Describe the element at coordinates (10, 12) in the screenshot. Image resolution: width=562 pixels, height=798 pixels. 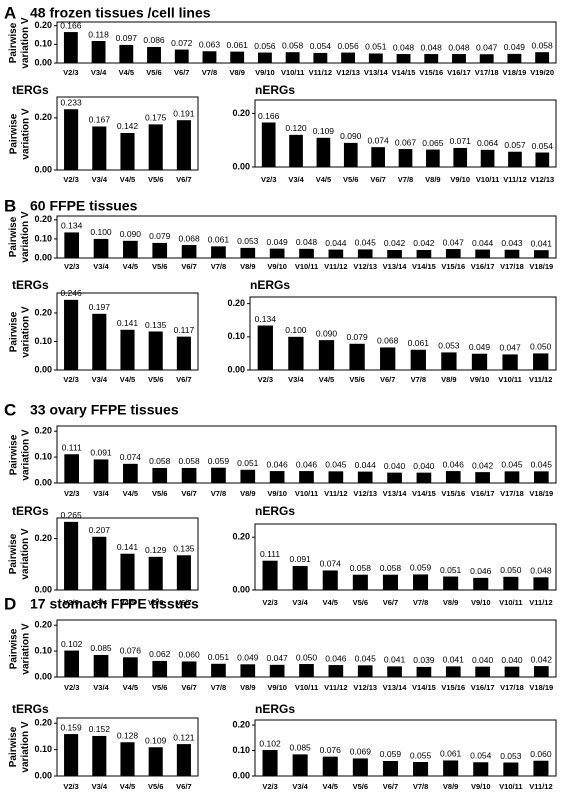
I see `panel-label: A` at that location.